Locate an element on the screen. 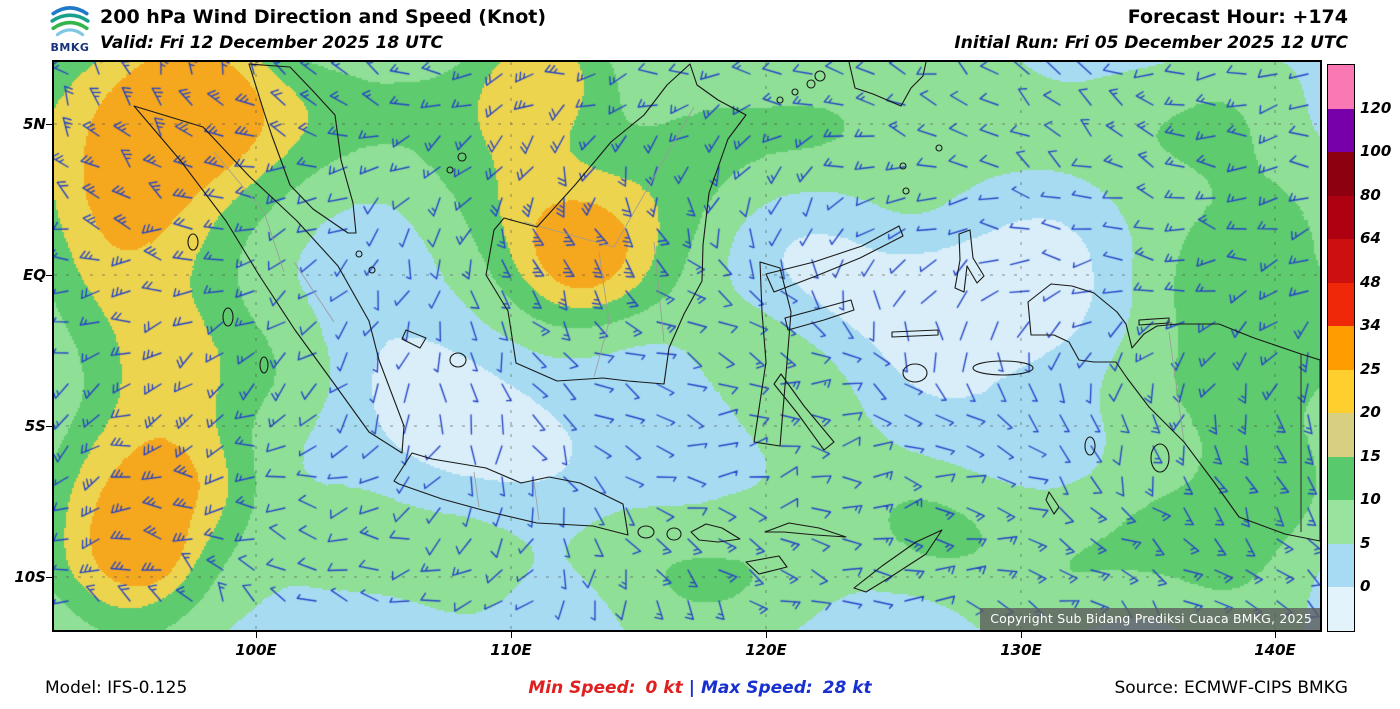 Image resolution: width=1400 pixels, height=709 pixels. legend-label-64: 64 is located at coordinates (1370, 238).